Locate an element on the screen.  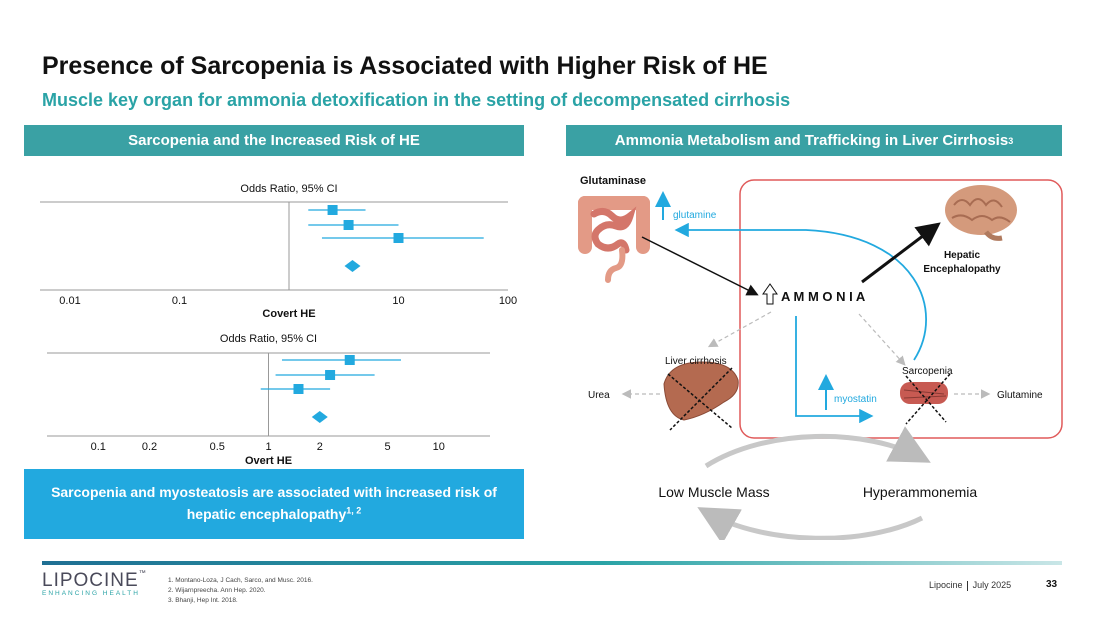
glutaminase-label: Glutaminase is located at coordinates (613, 181).